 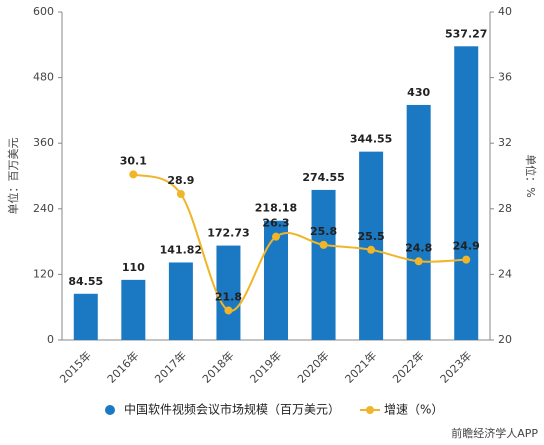 I want to click on line-value-label: 24.9, so click(x=466, y=246).